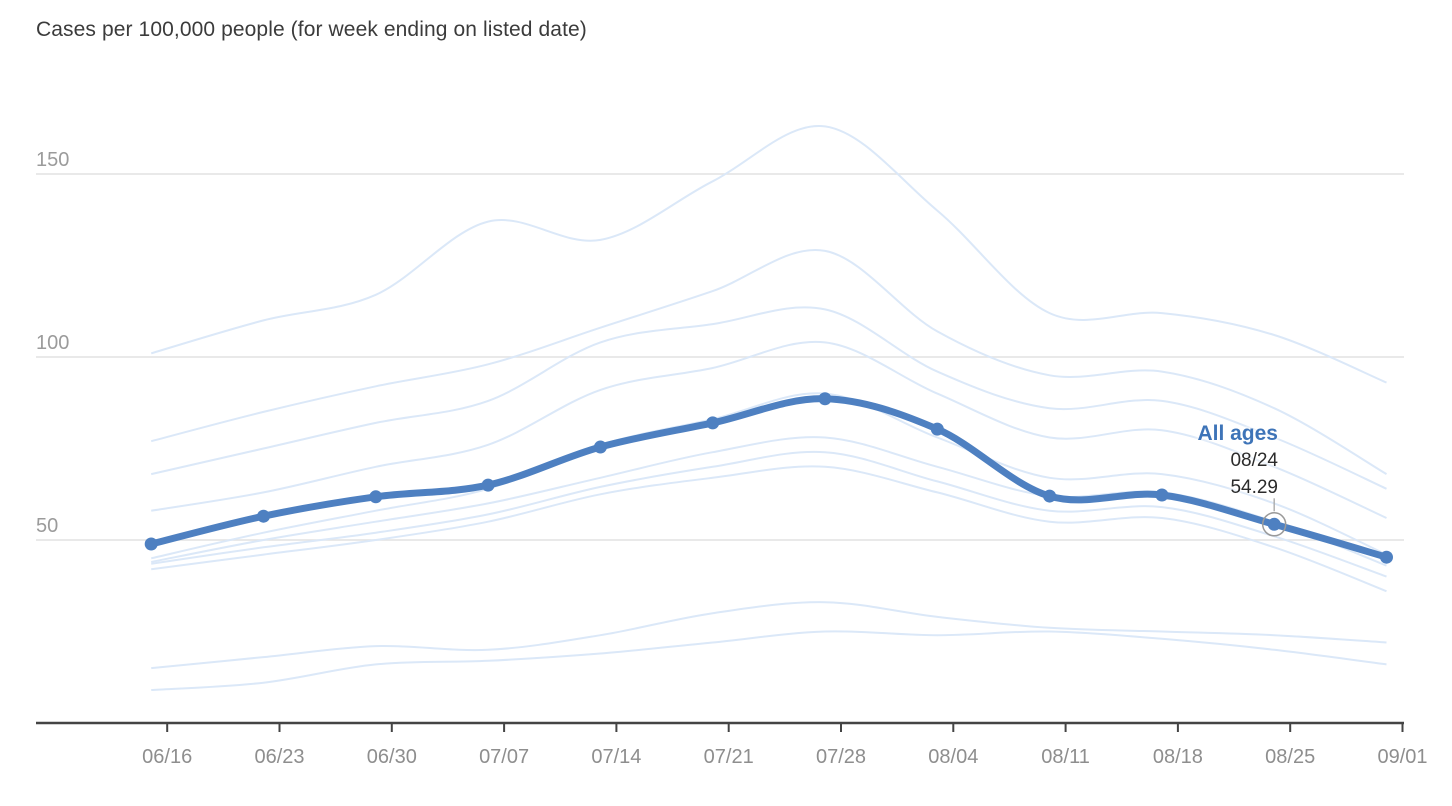  I want to click on tooltip: All ages 08/24 54.29, so click(1237, 460).